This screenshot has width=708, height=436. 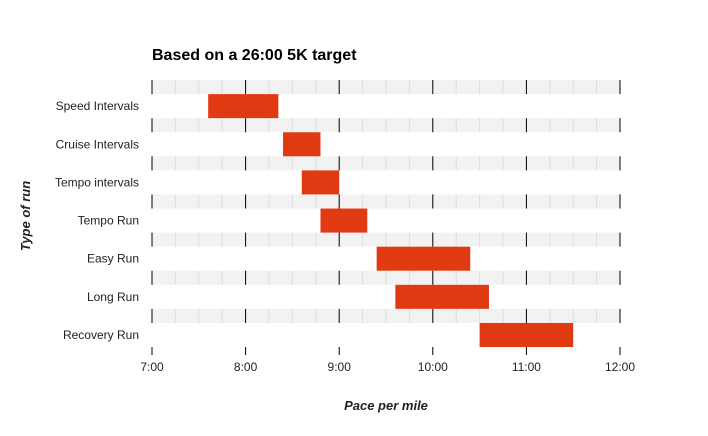 I want to click on category-label: Long Run, so click(x=113, y=297).